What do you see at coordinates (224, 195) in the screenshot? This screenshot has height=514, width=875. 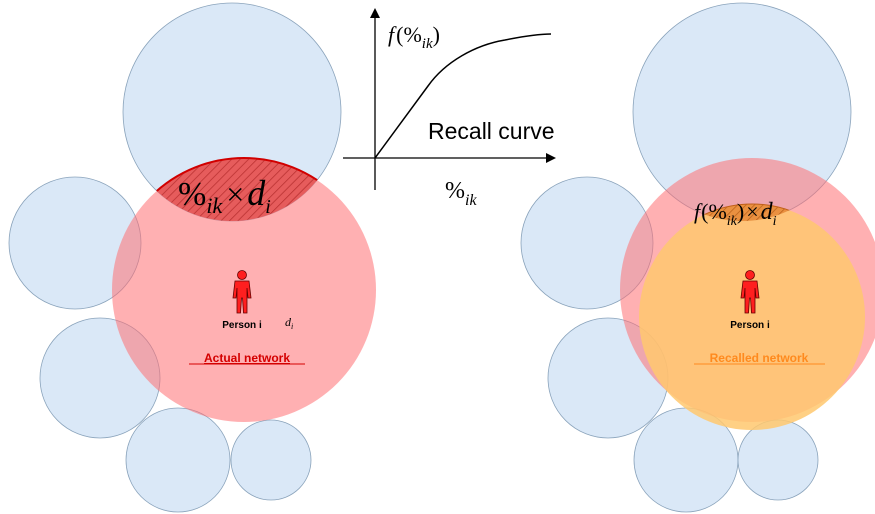 I see `overlap-formula: %ik ×di` at bounding box center [224, 195].